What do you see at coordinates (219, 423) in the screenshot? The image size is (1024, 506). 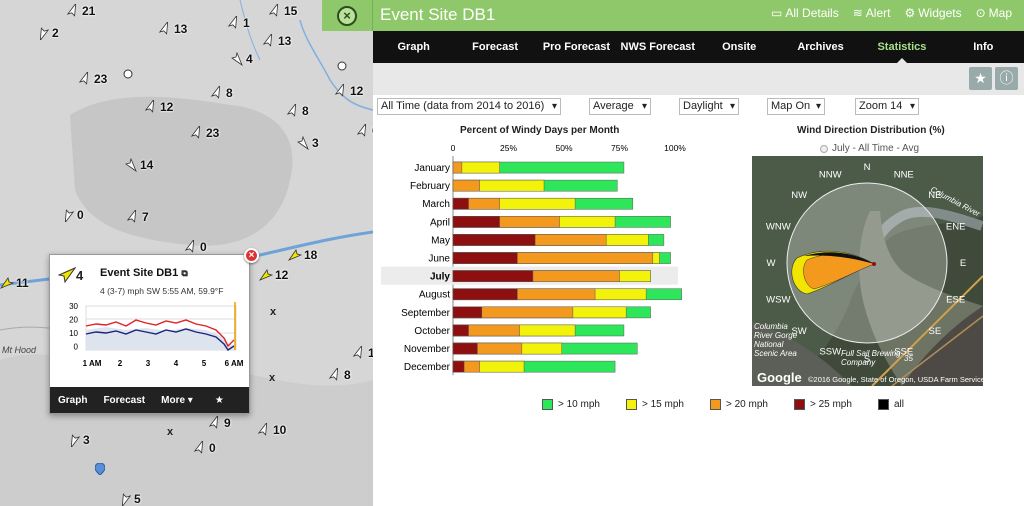 I see `wind-station-marker: 9` at bounding box center [219, 423].